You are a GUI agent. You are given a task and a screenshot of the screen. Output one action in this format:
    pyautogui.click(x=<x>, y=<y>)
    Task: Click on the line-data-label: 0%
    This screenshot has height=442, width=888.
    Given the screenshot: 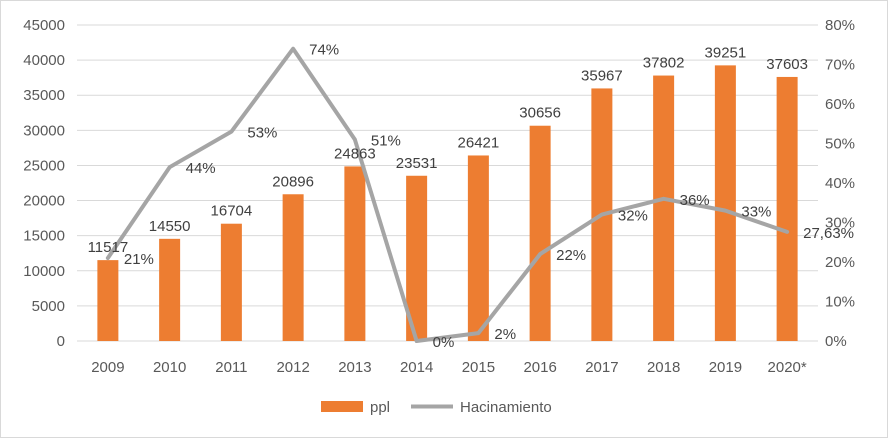 What is the action you would take?
    pyautogui.click(x=444, y=342)
    